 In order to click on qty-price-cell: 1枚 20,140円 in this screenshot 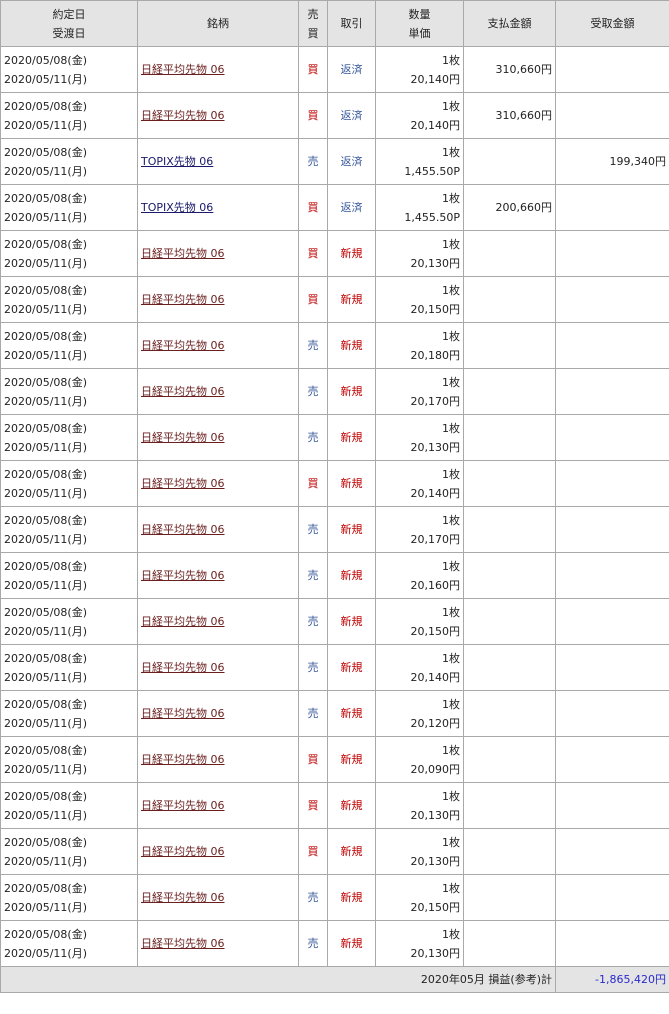, I will do `click(419, 69)`.